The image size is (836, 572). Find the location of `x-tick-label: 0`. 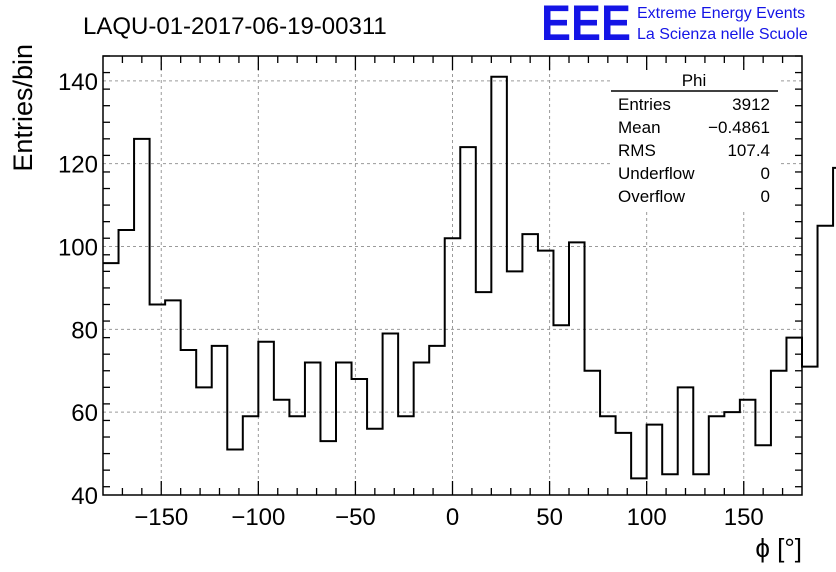

x-tick-label: 0 is located at coordinates (452, 517).